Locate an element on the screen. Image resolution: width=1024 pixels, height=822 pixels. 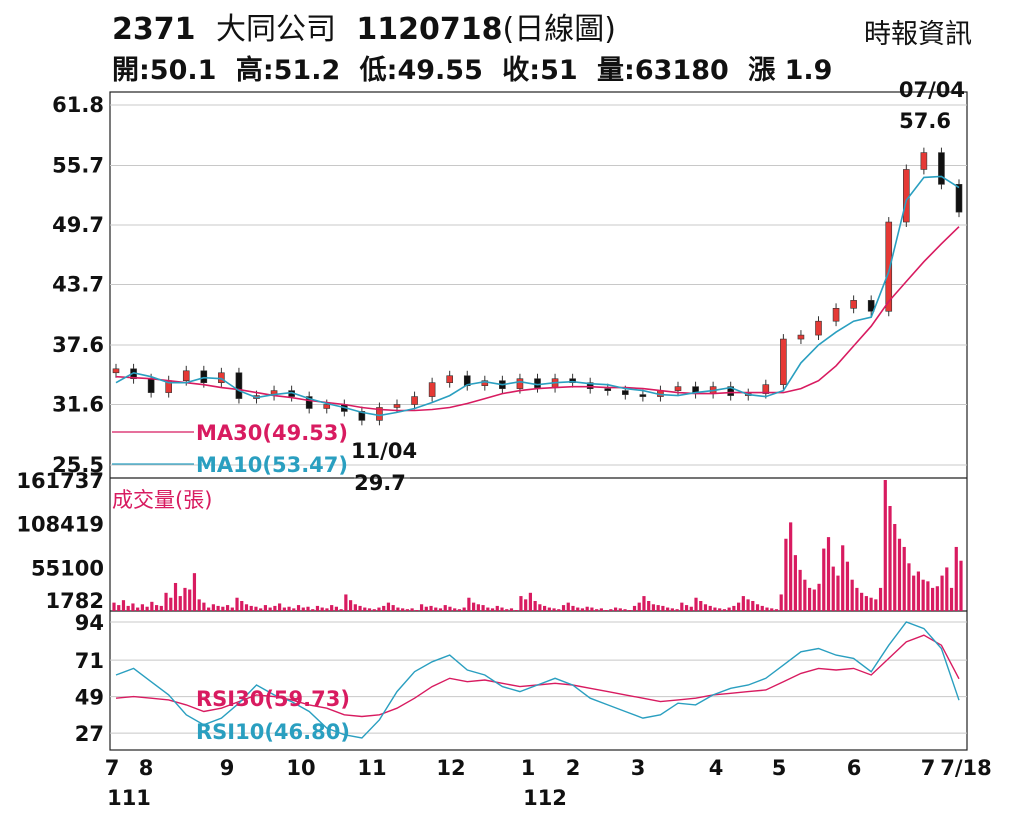
annotation-low-value: 29.7 is located at coordinates (380, 483).